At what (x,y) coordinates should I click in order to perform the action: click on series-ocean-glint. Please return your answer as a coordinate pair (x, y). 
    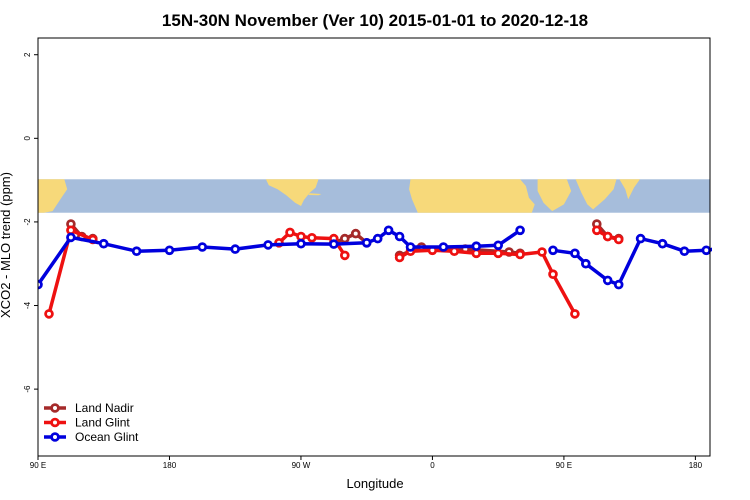
    Looking at the image, I should click on (385, 257).